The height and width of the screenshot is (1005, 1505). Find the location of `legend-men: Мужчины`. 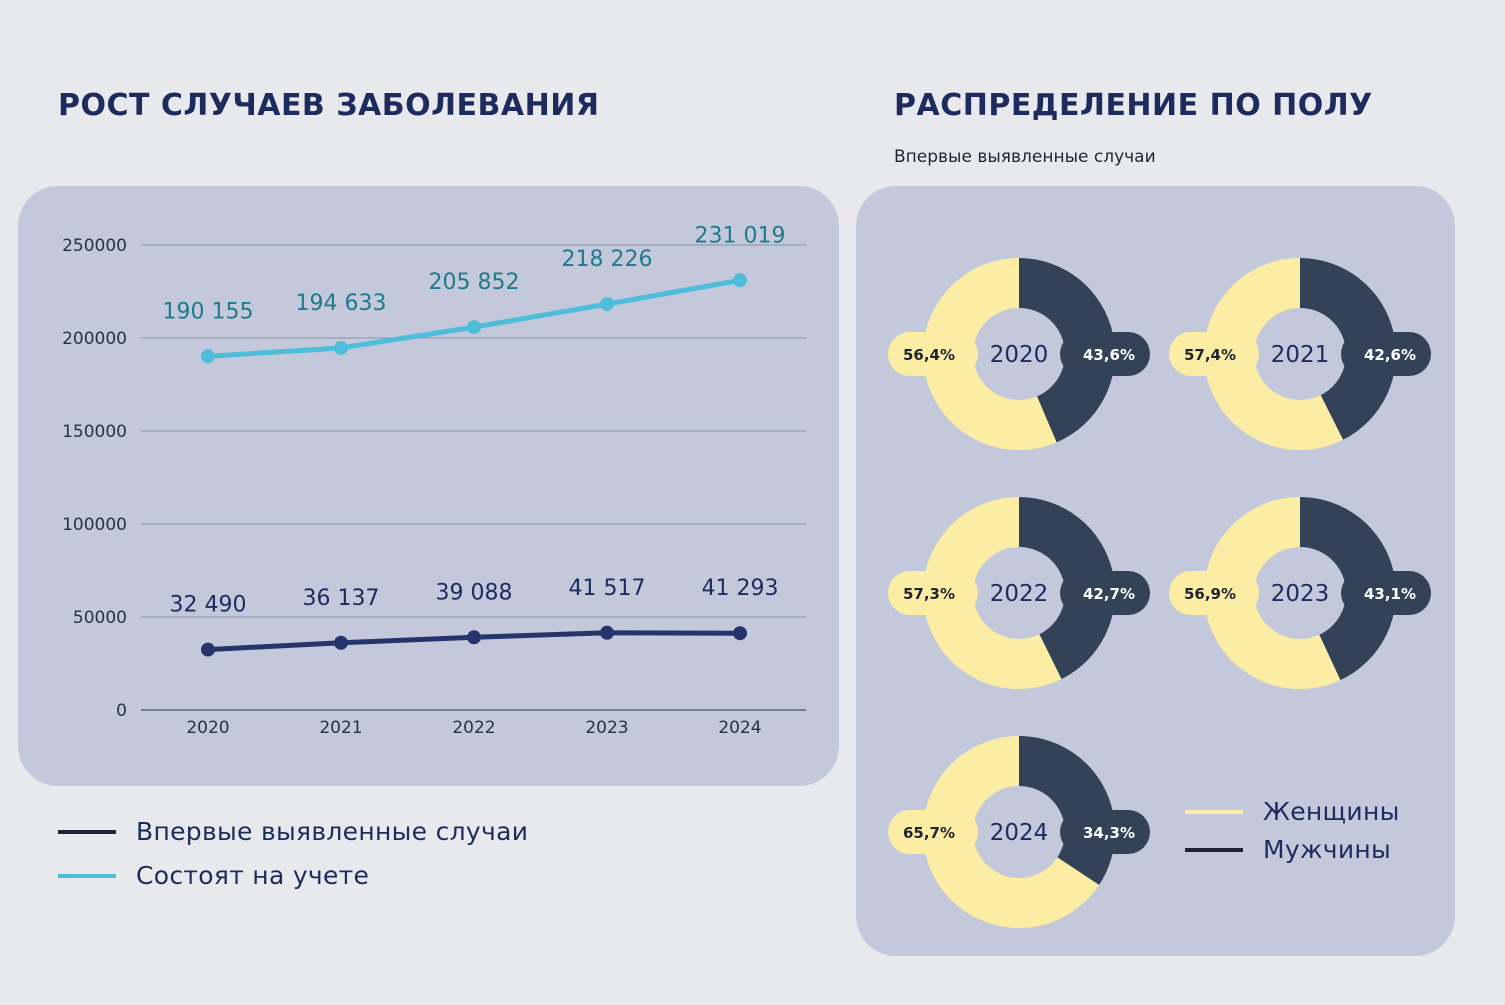

legend-men: Мужчины is located at coordinates (1288, 849).